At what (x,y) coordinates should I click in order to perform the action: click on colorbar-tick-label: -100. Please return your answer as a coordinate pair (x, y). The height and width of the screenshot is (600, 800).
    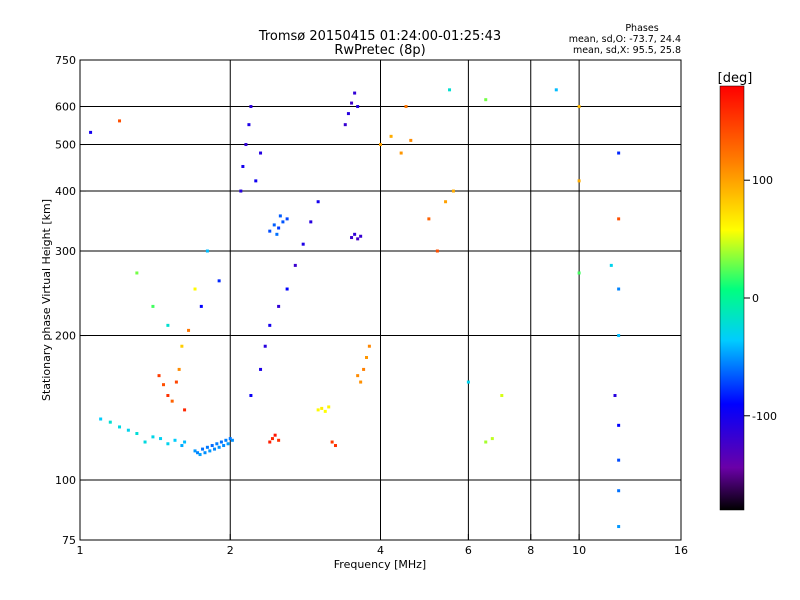
    Looking at the image, I should click on (764, 416).